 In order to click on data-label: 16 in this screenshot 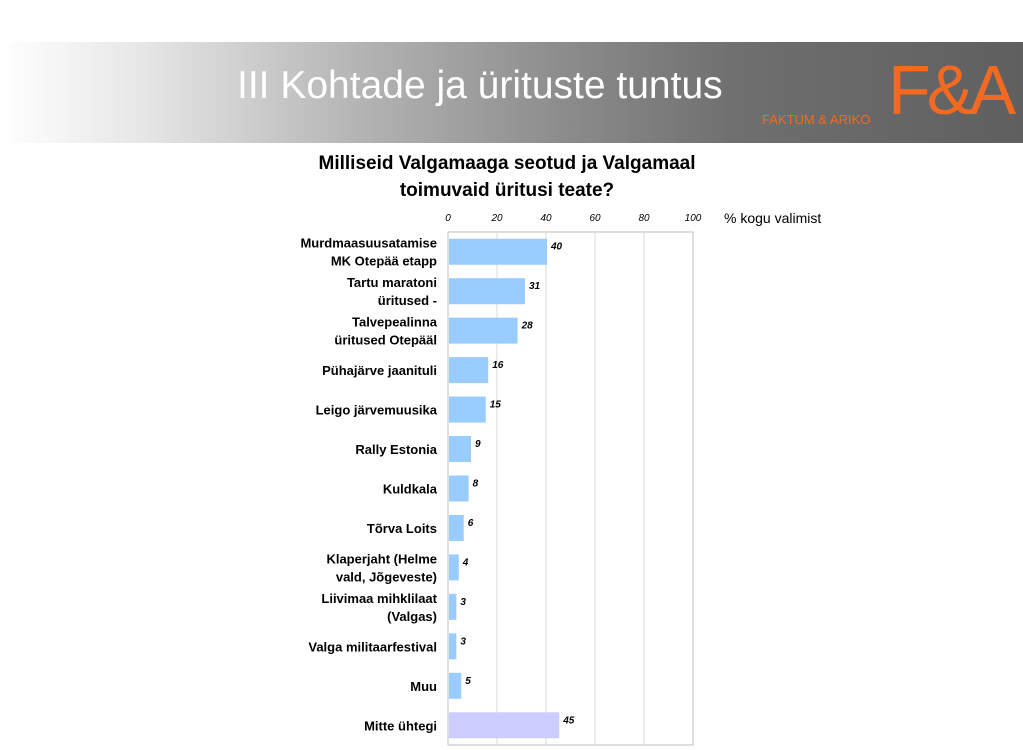, I will do `click(498, 365)`.